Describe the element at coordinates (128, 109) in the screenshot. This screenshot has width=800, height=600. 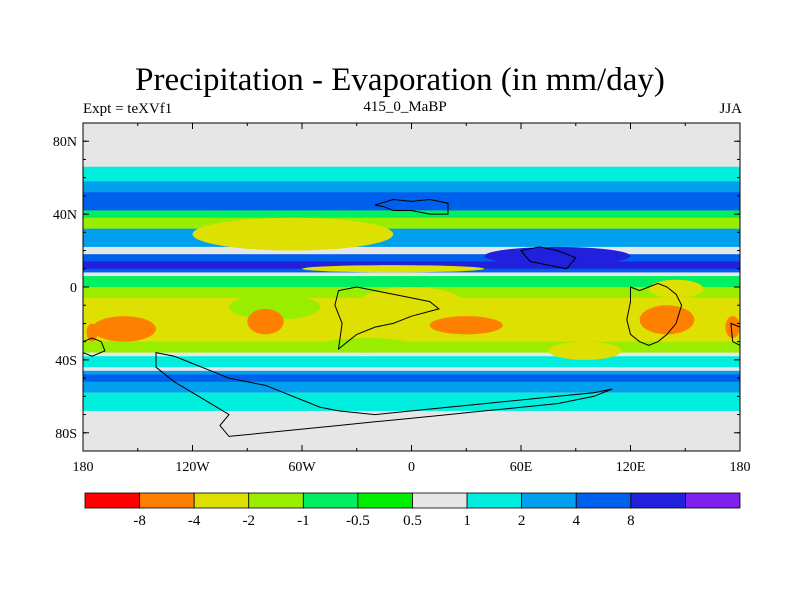
I see `experiment-label: Expt = teXVf1` at that location.